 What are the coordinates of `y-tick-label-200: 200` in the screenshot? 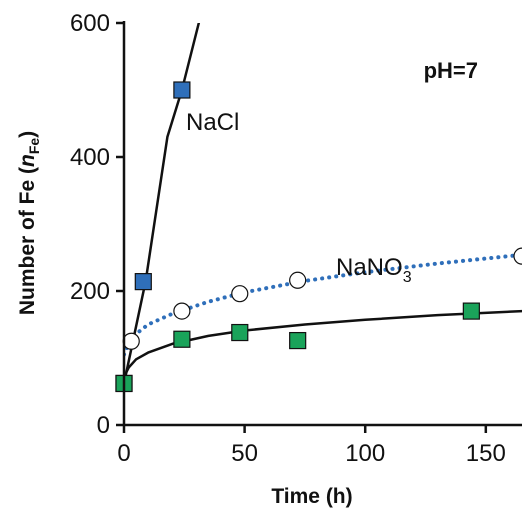 It's located at (90, 291).